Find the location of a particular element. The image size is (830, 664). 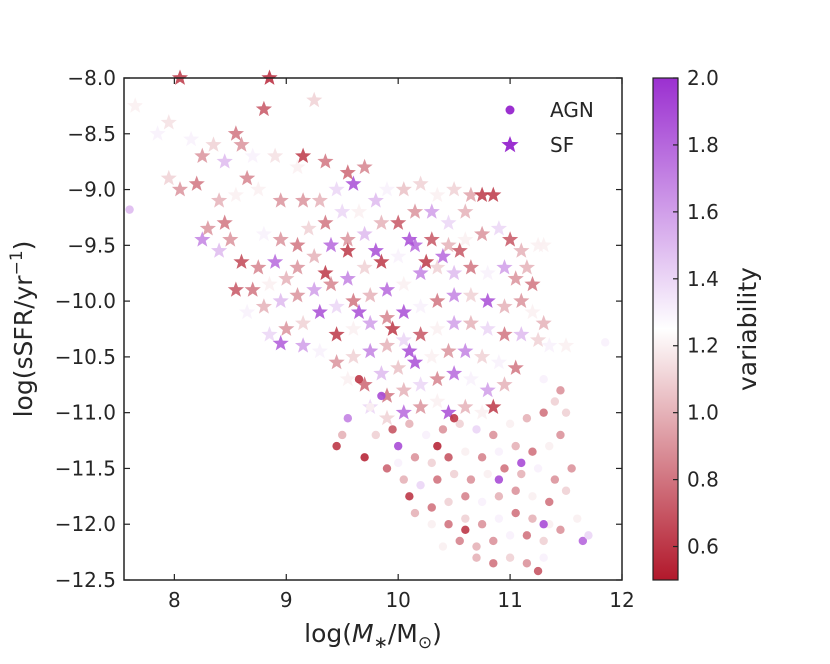

colorbar-tick-label: 0.6 is located at coordinates (703, 547).